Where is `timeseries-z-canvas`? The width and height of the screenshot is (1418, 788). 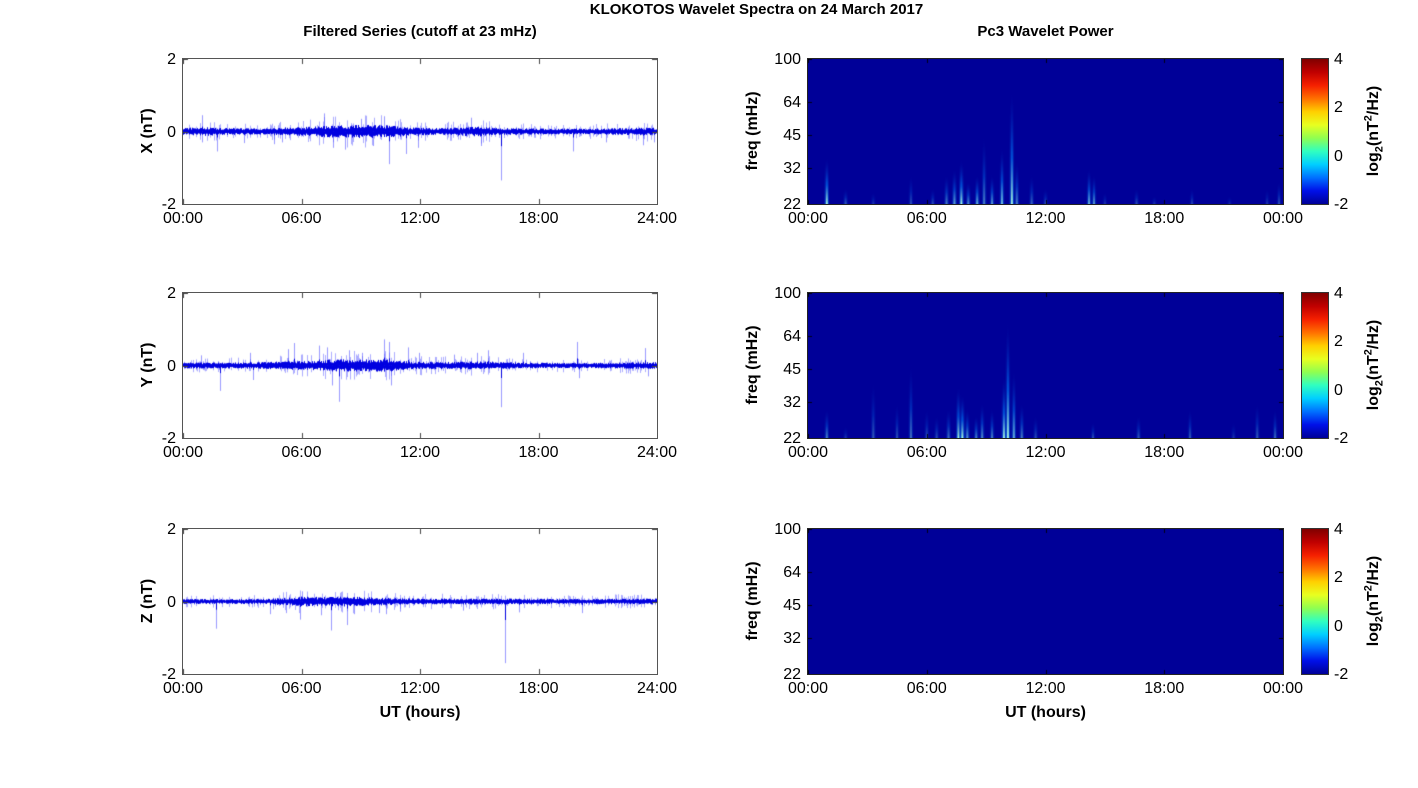 timeseries-z-canvas is located at coordinates (420, 601).